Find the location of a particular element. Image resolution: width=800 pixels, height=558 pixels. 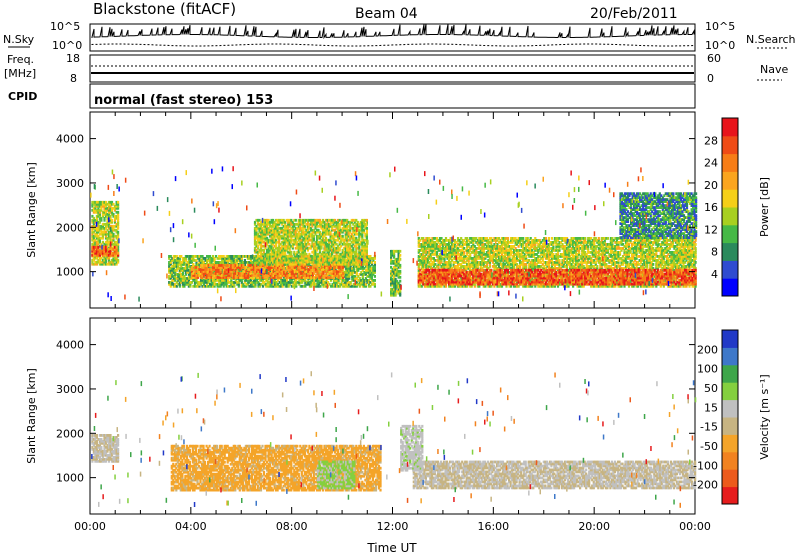

noise-sky-trace is located at coordinates (393, 31).